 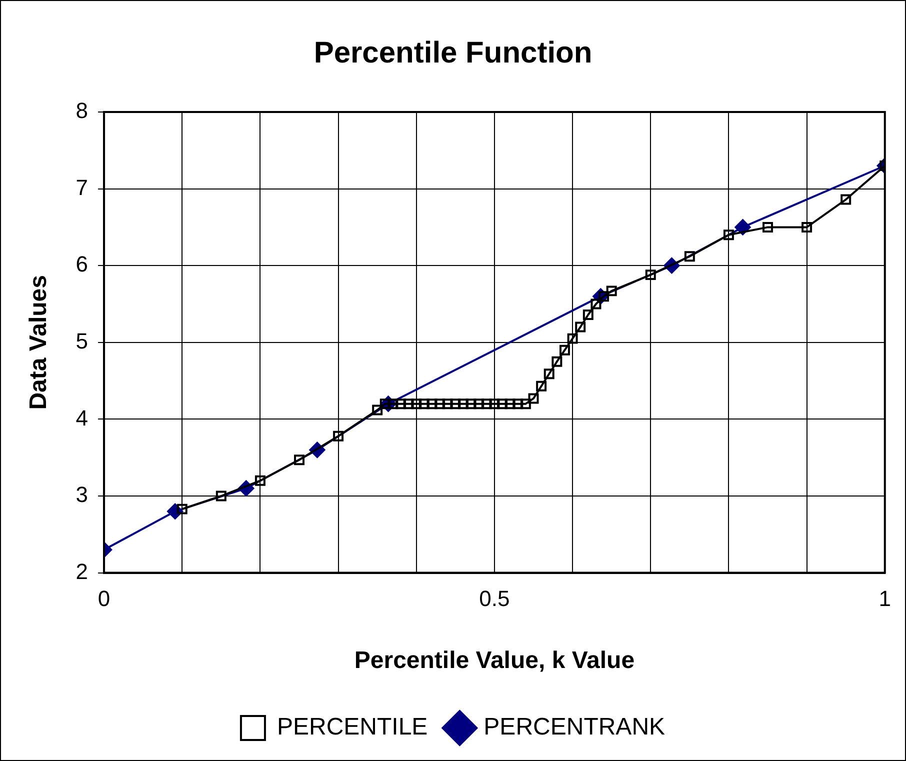 What do you see at coordinates (885, 599) in the screenshot?
I see `x-tick-label: 1` at bounding box center [885, 599].